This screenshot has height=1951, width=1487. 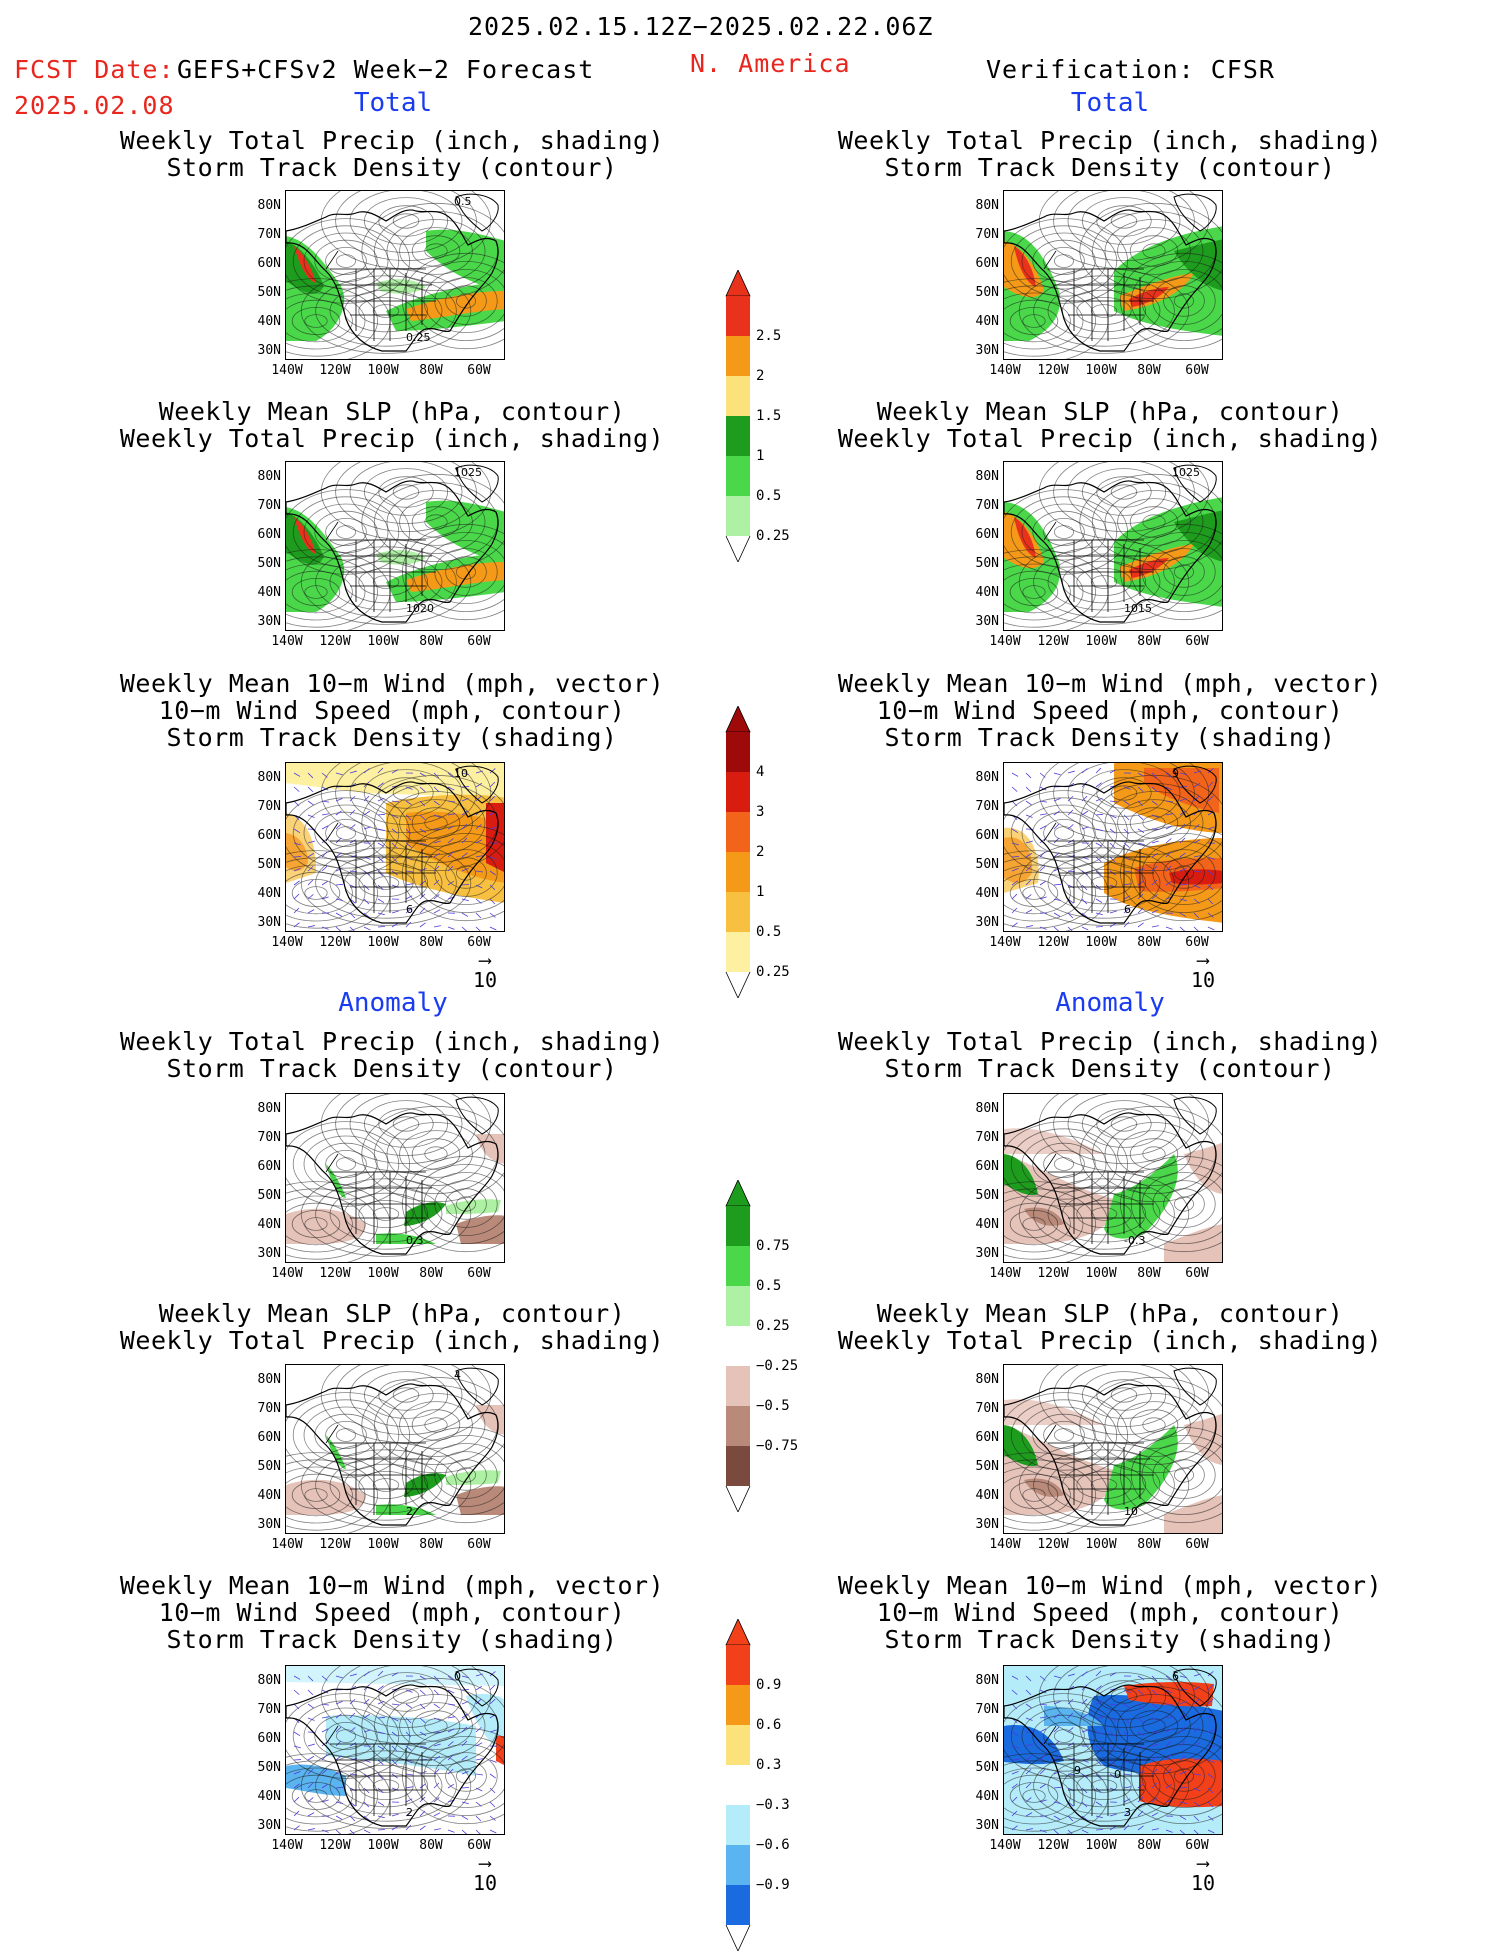 I want to click on region-label: N. America, so click(x=770, y=63).